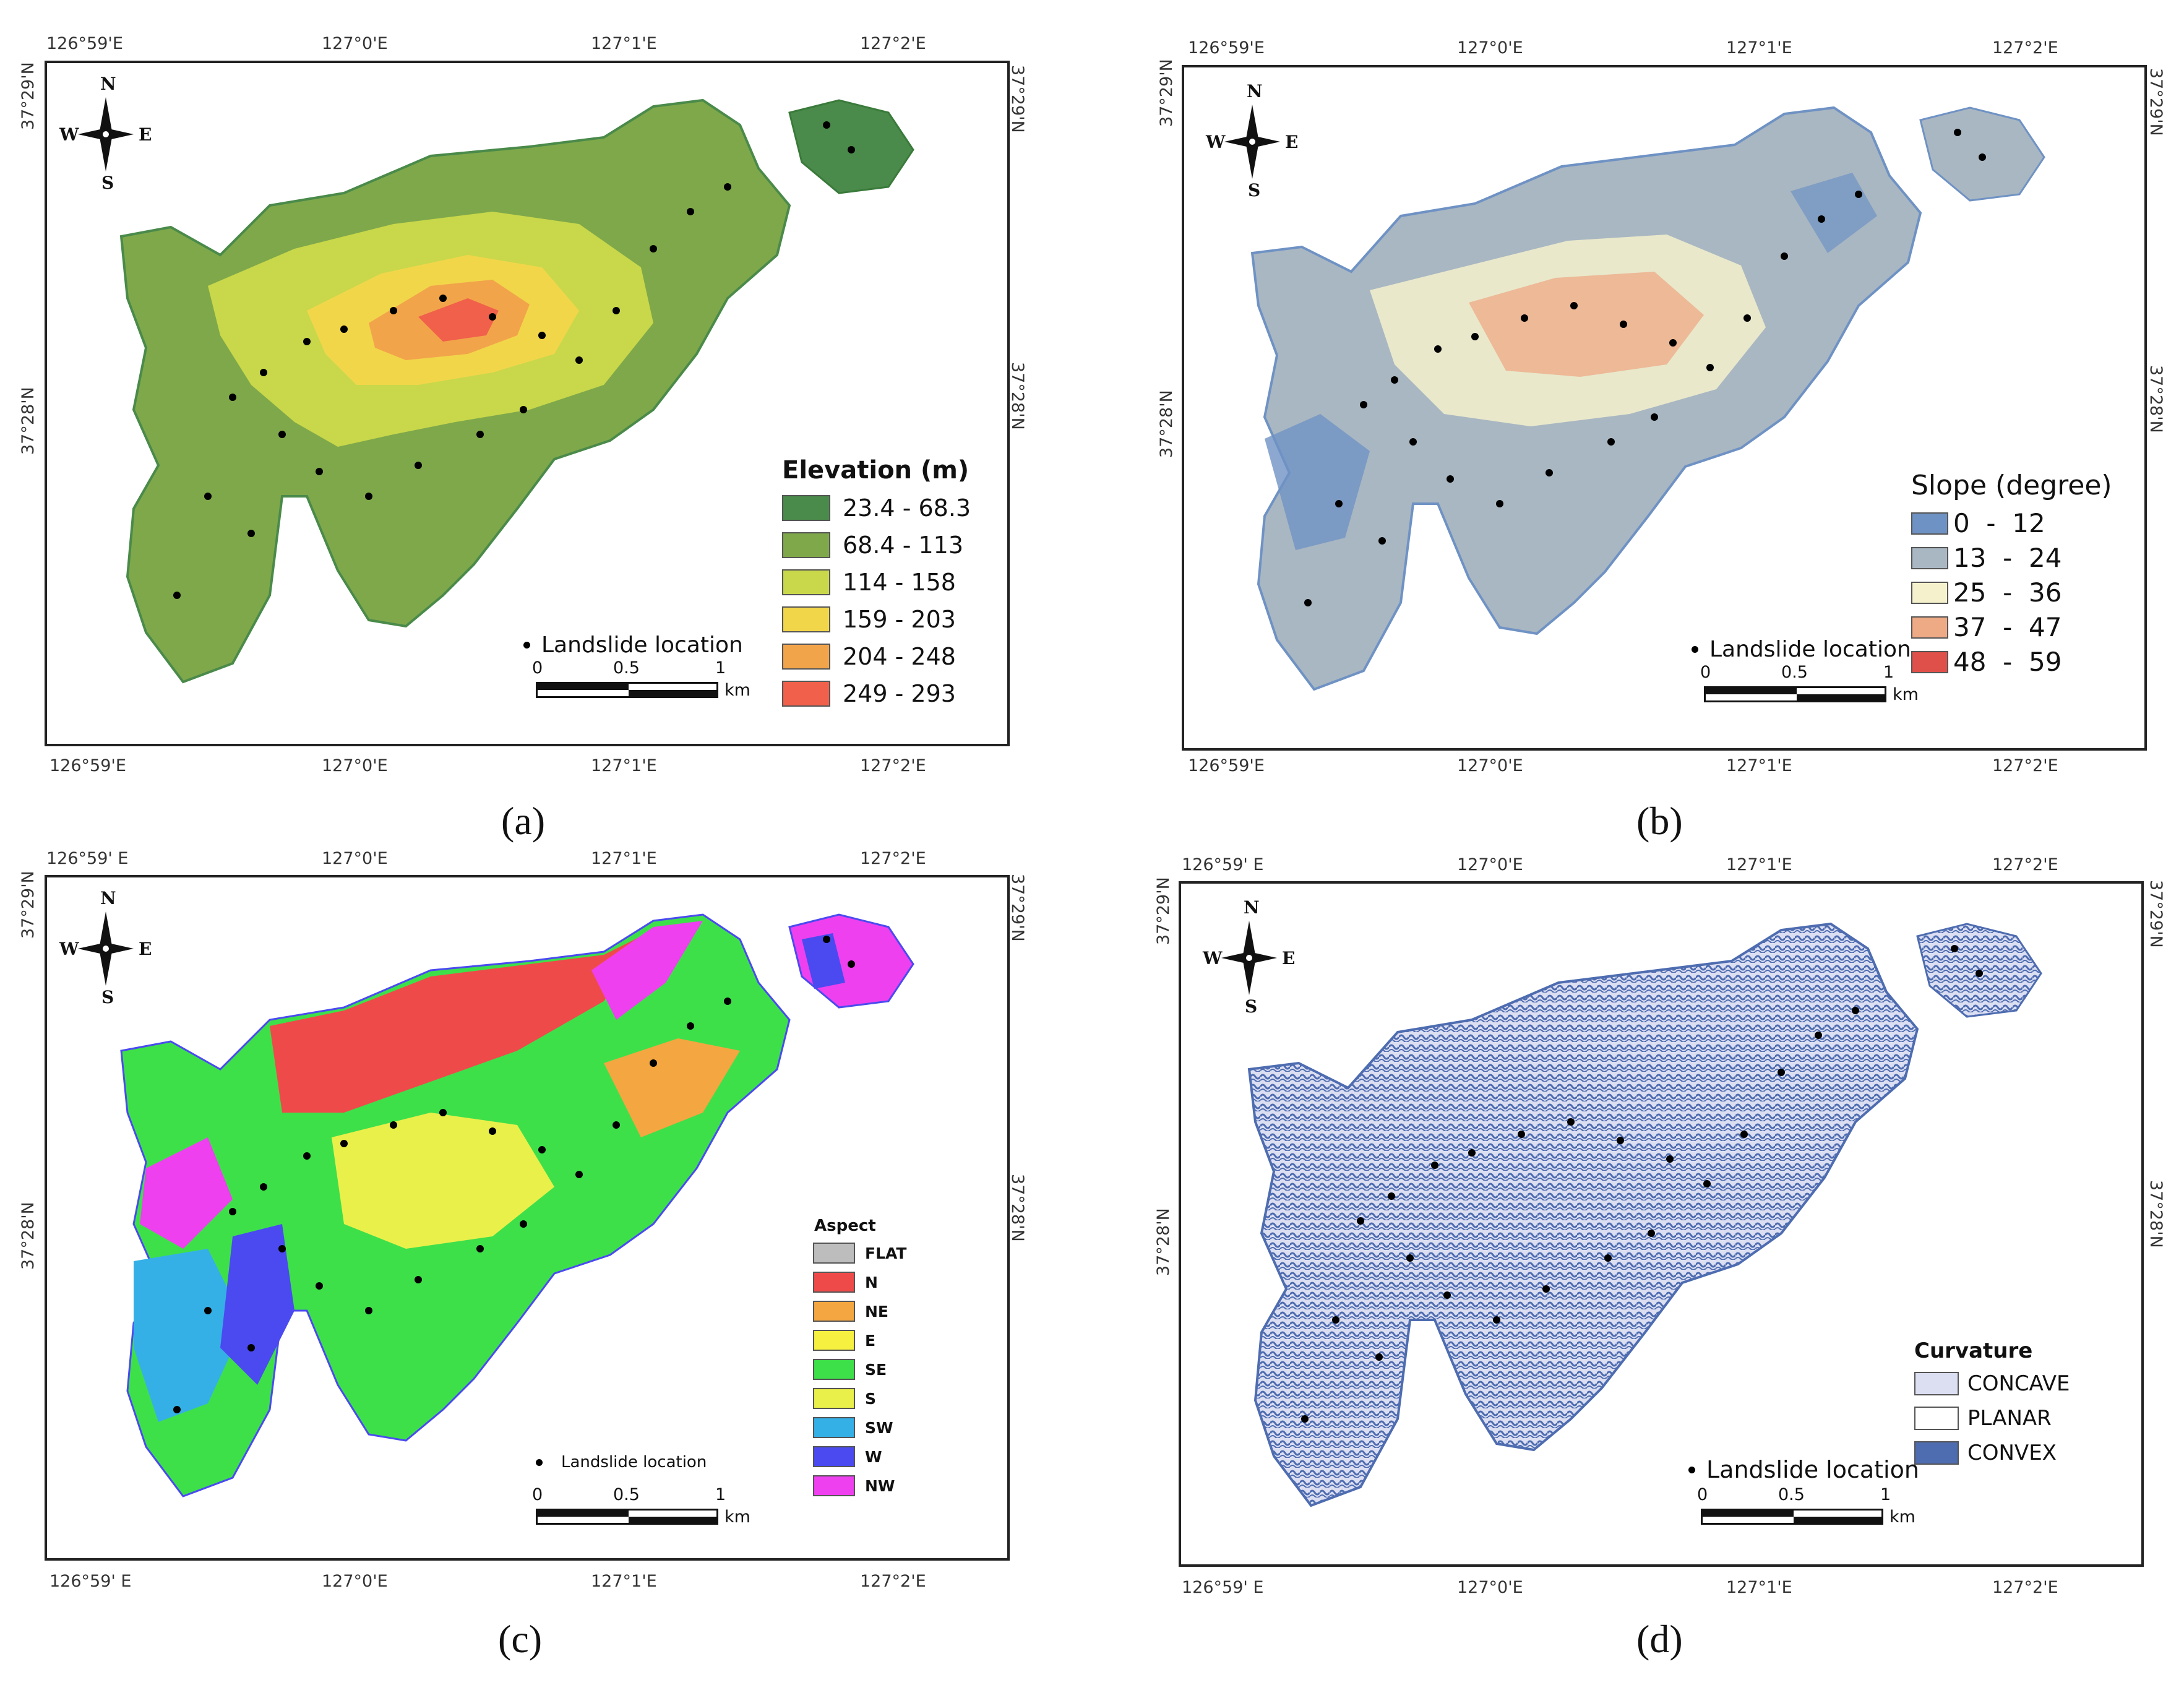  What do you see at coordinates (1791, 1494) in the screenshot?
I see `scale-label: 0.5` at bounding box center [1791, 1494].